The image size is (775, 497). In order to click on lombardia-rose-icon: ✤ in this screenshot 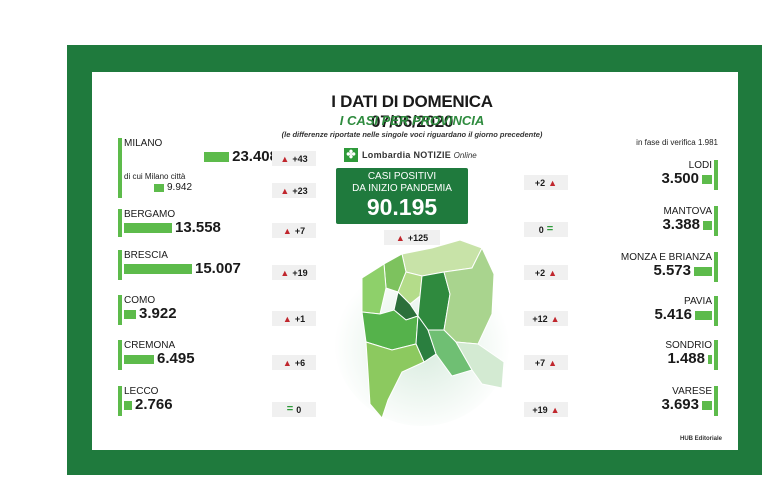, I will do `click(351, 155)`.